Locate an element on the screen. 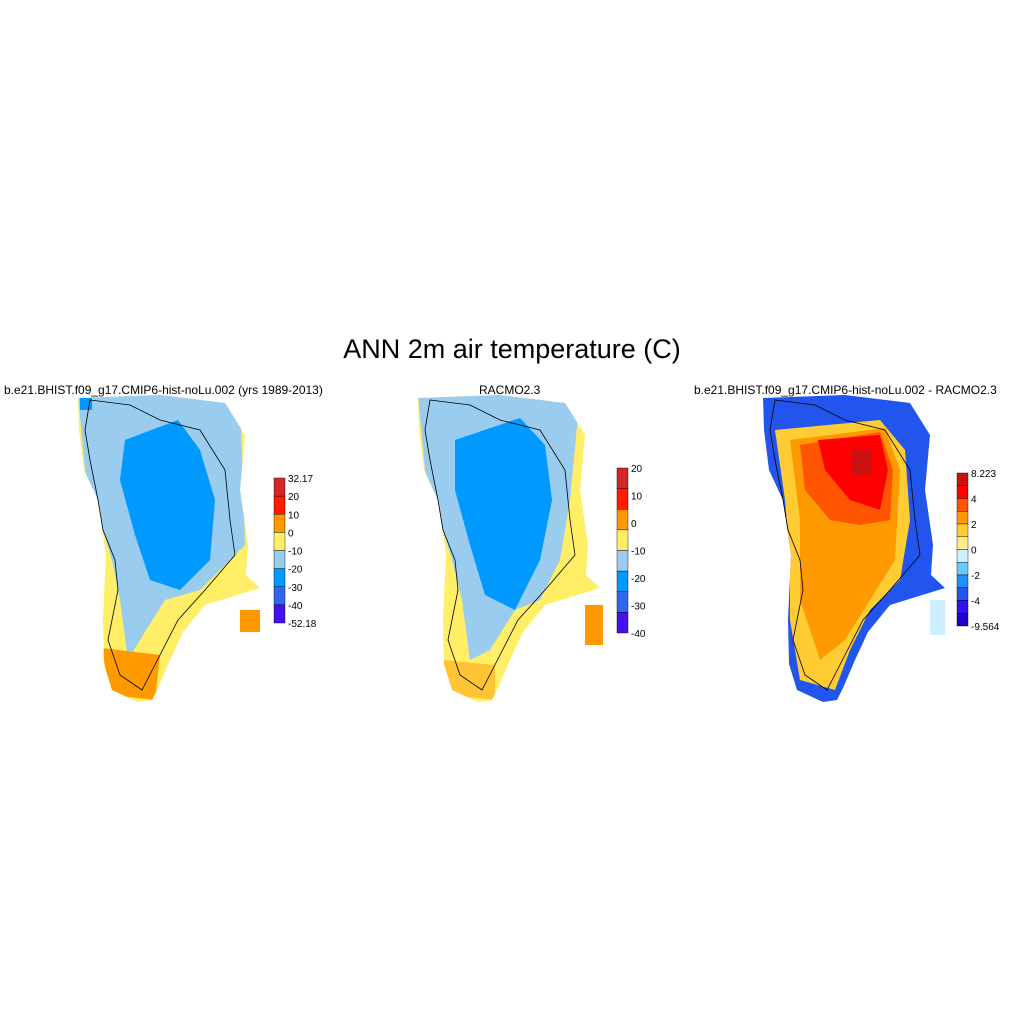 The image size is (1024, 1024). figure-title: ANN 2m air temperature (C) is located at coordinates (512, 349).